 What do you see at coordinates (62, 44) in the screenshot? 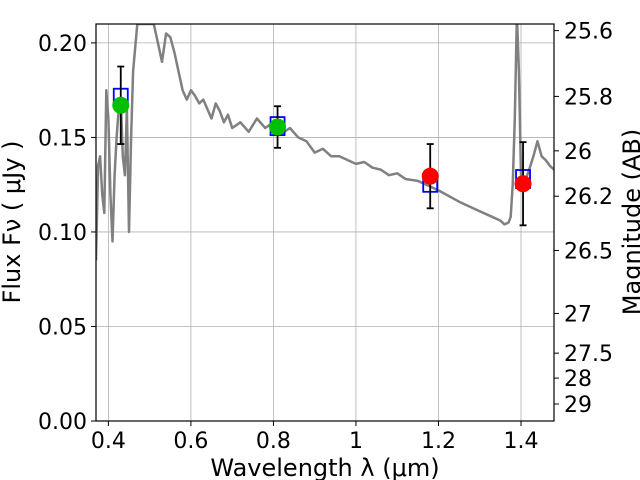
I see `y-tick-label: 0.20` at bounding box center [62, 44].